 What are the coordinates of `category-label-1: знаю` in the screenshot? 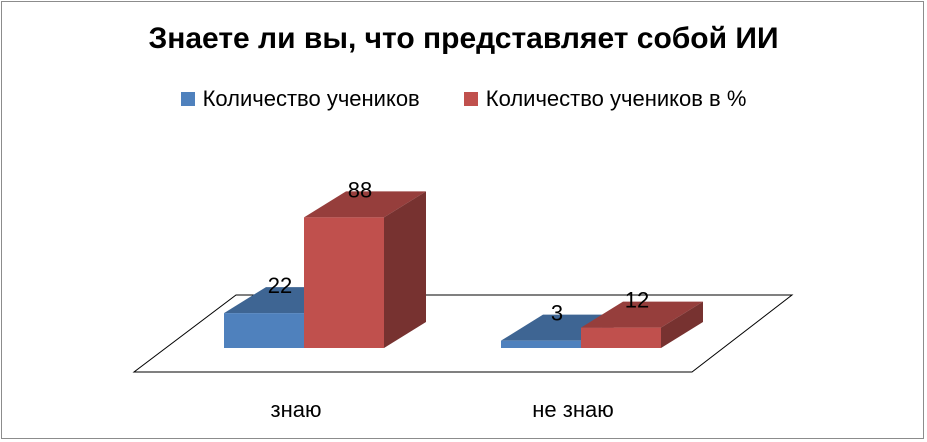 It's located at (296, 409).